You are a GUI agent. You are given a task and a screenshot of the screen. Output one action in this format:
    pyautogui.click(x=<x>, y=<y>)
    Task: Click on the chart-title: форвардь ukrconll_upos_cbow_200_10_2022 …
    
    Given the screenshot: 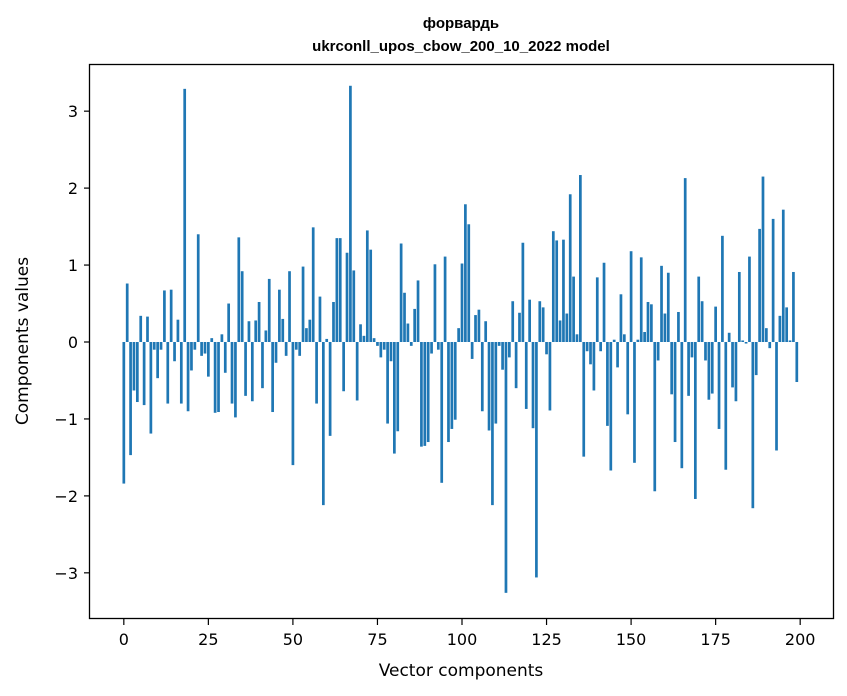 What is the action you would take?
    pyautogui.click(x=461, y=35)
    